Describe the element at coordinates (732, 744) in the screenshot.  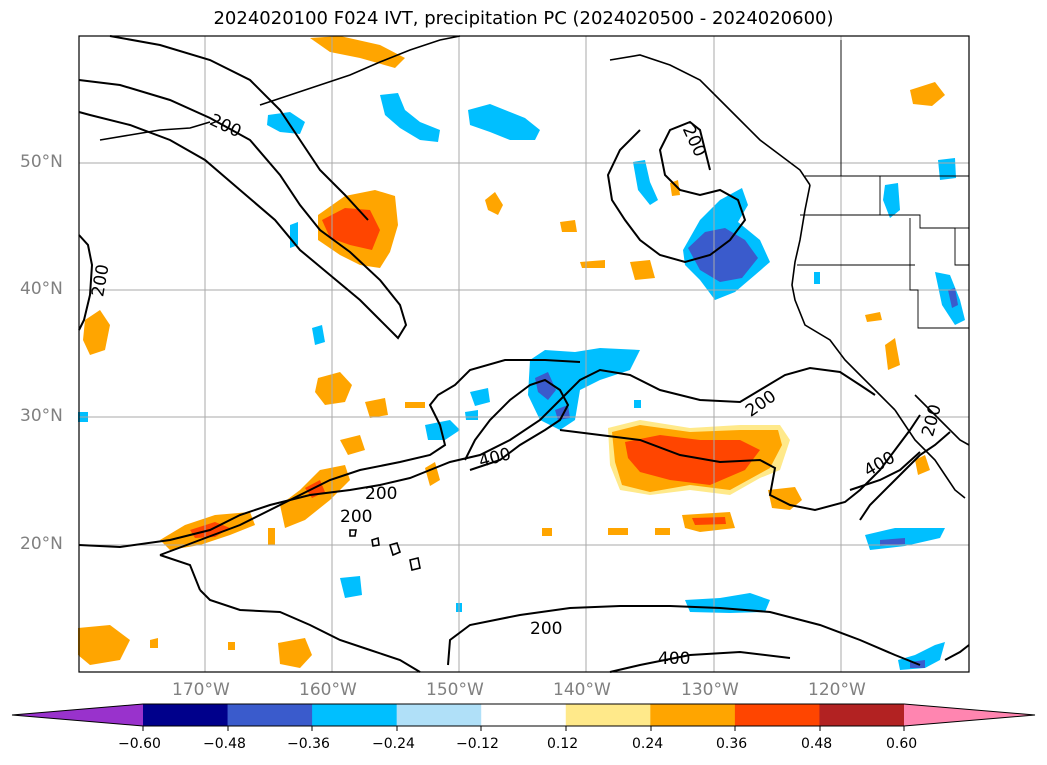
I see `colorbar-tick-label: 0.36` at that location.